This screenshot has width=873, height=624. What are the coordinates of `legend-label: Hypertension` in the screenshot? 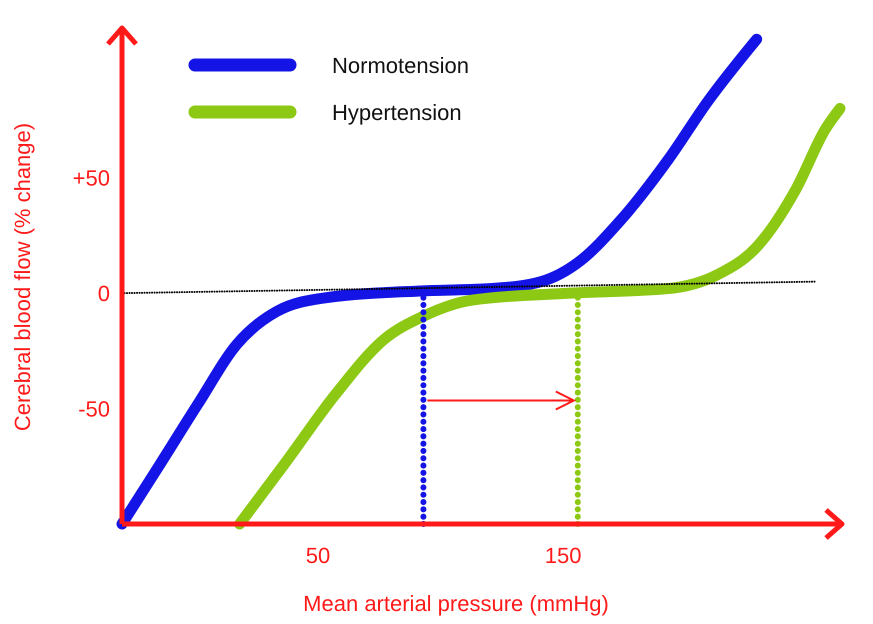 It's located at (397, 112).